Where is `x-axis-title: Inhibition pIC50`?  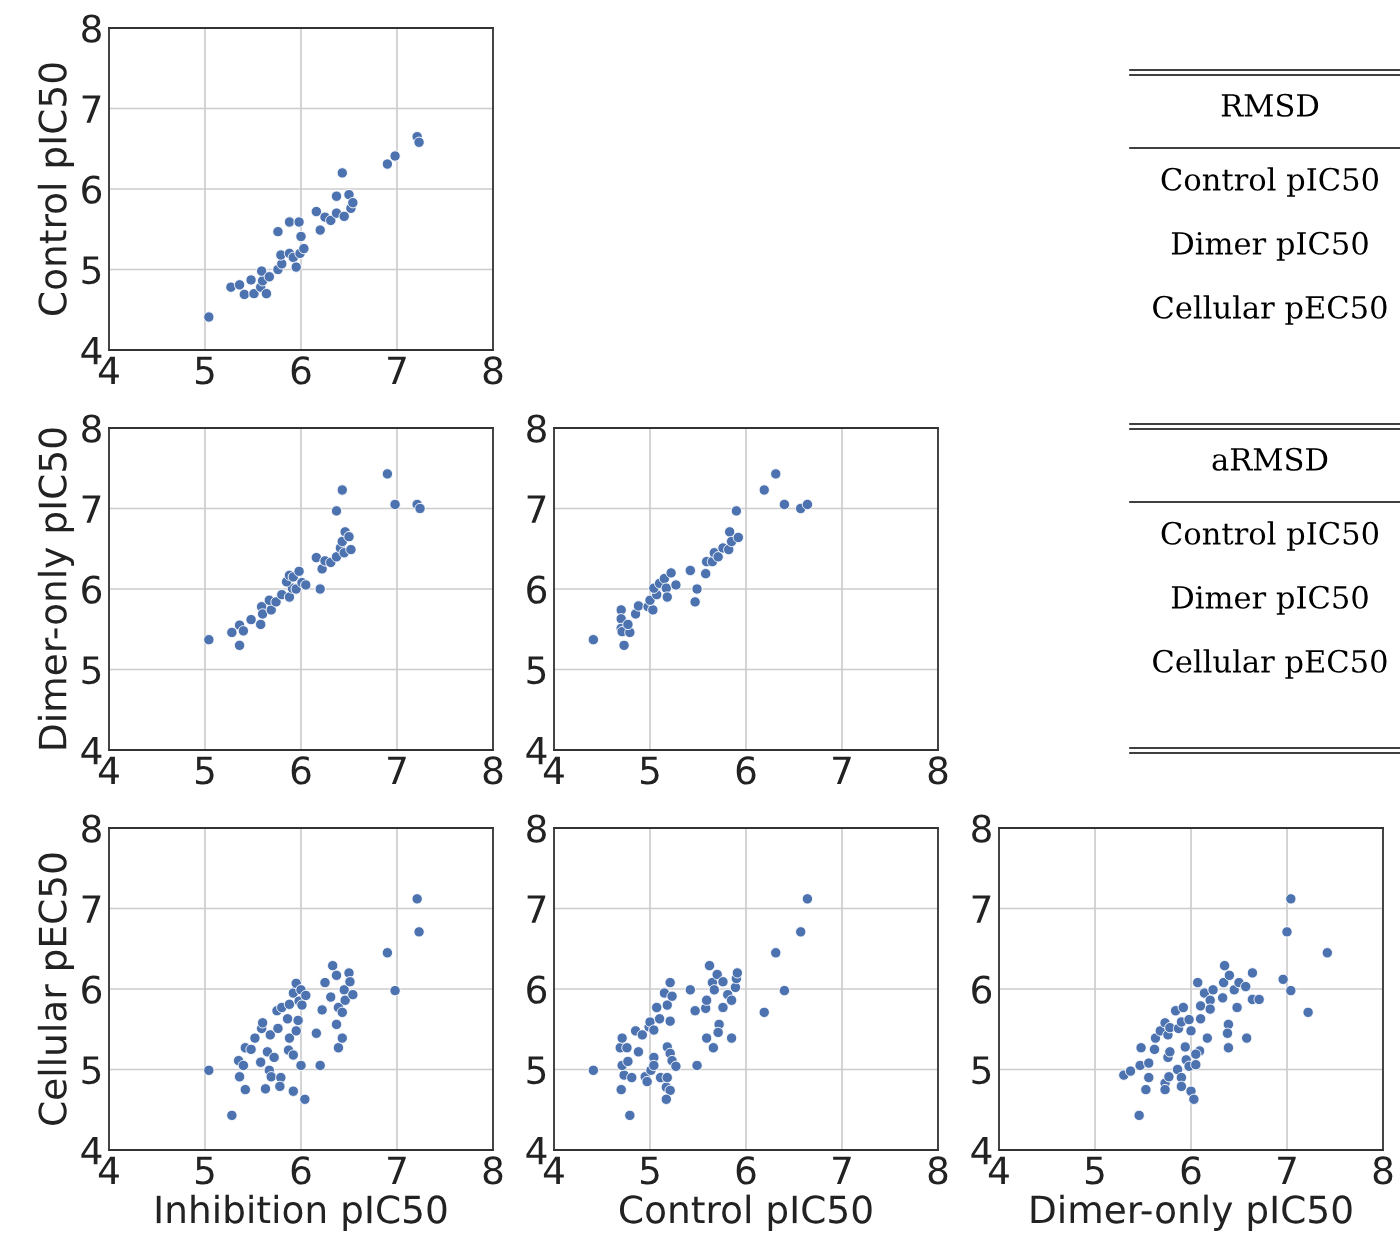
x-axis-title: Inhibition pIC50 is located at coordinates (301, 1212).